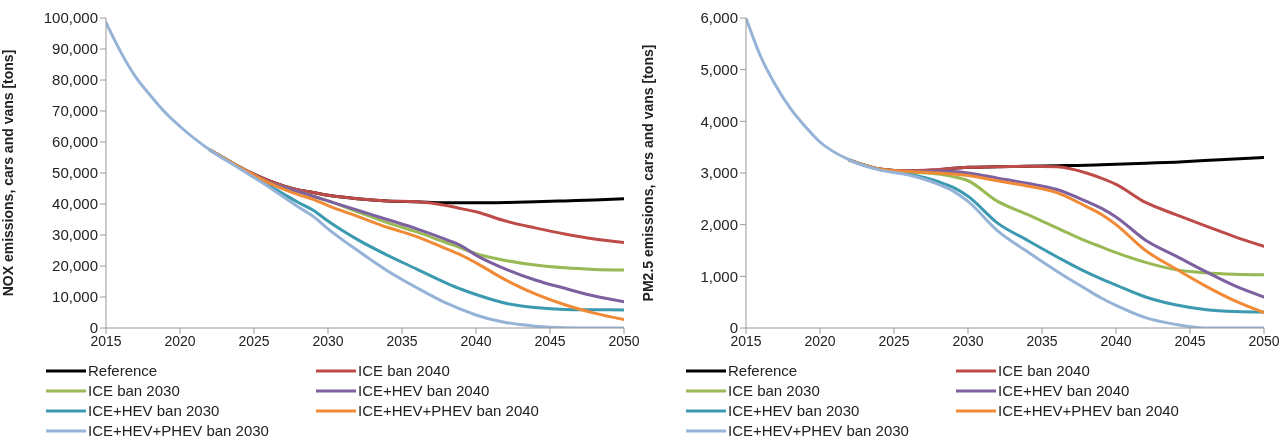 Image resolution: width=1280 pixels, height=443 pixels. I want to click on y-tick-label: 5,000, so click(719, 69).